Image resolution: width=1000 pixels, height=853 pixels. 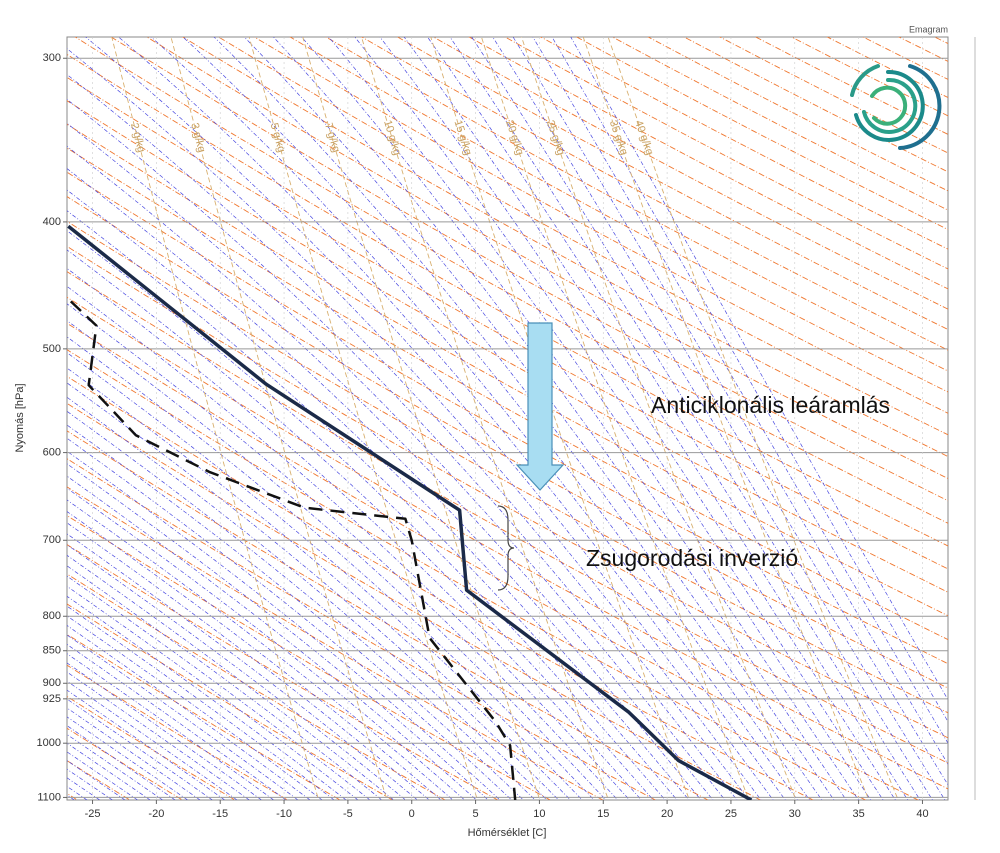 I want to click on x-tick-label: 25, so click(x=731, y=814).